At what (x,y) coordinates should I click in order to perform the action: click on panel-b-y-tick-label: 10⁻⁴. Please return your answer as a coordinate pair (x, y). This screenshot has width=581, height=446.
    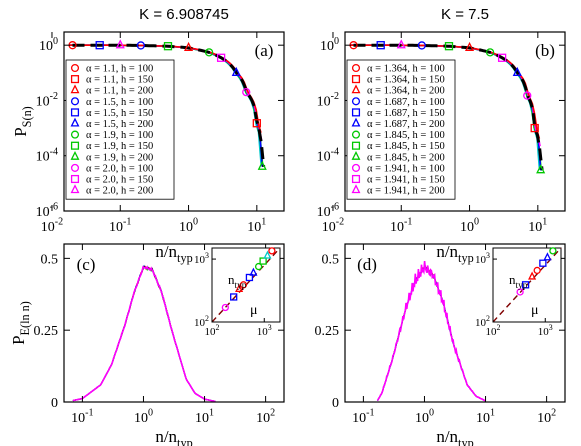
    Looking at the image, I should click on (328, 155).